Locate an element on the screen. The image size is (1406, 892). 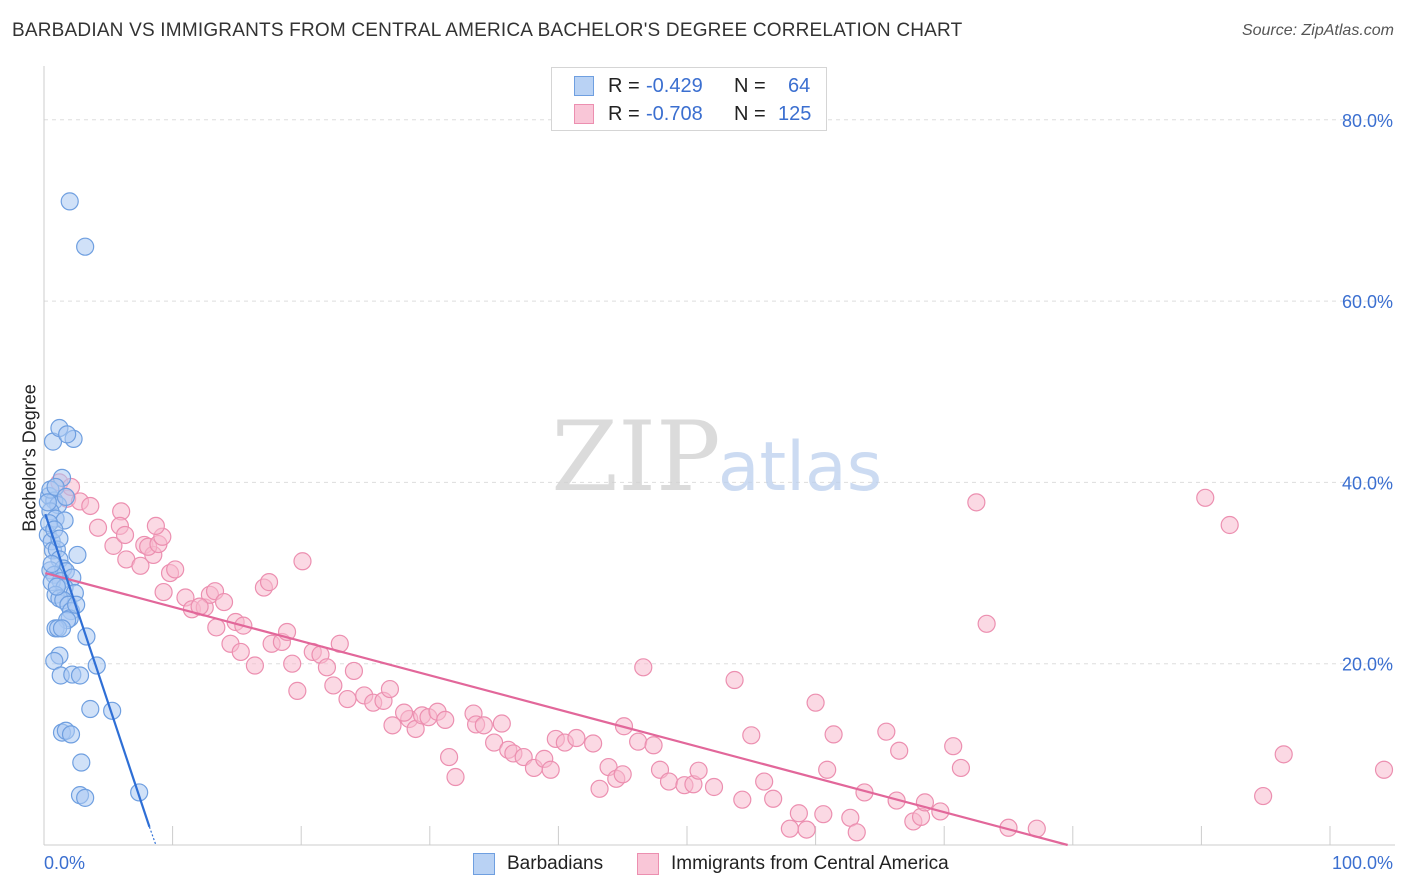
bottom-legend-label-central-america: Immigrants from Central America is located at coordinates (810, 863).